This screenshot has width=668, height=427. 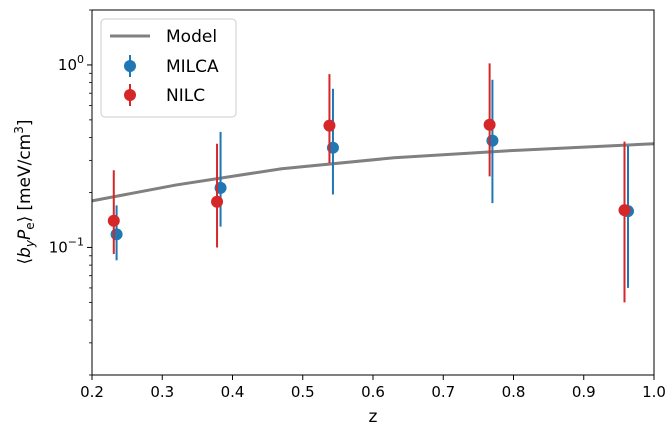 What do you see at coordinates (185, 96) in the screenshot?
I see `legend-nilc-label: NILC` at bounding box center [185, 96].